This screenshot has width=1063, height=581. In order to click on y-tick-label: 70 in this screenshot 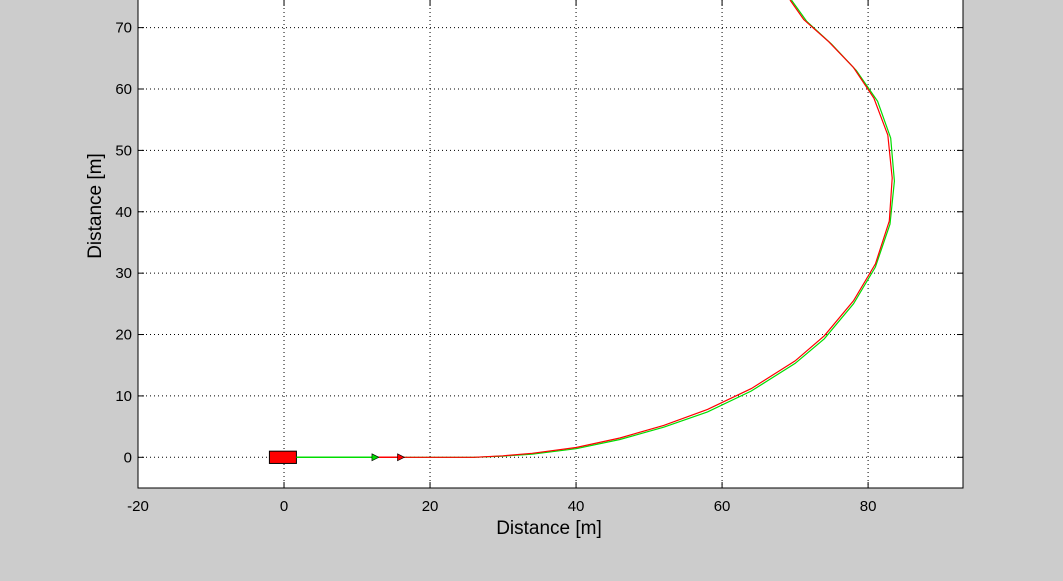, I will do `click(123, 28)`.